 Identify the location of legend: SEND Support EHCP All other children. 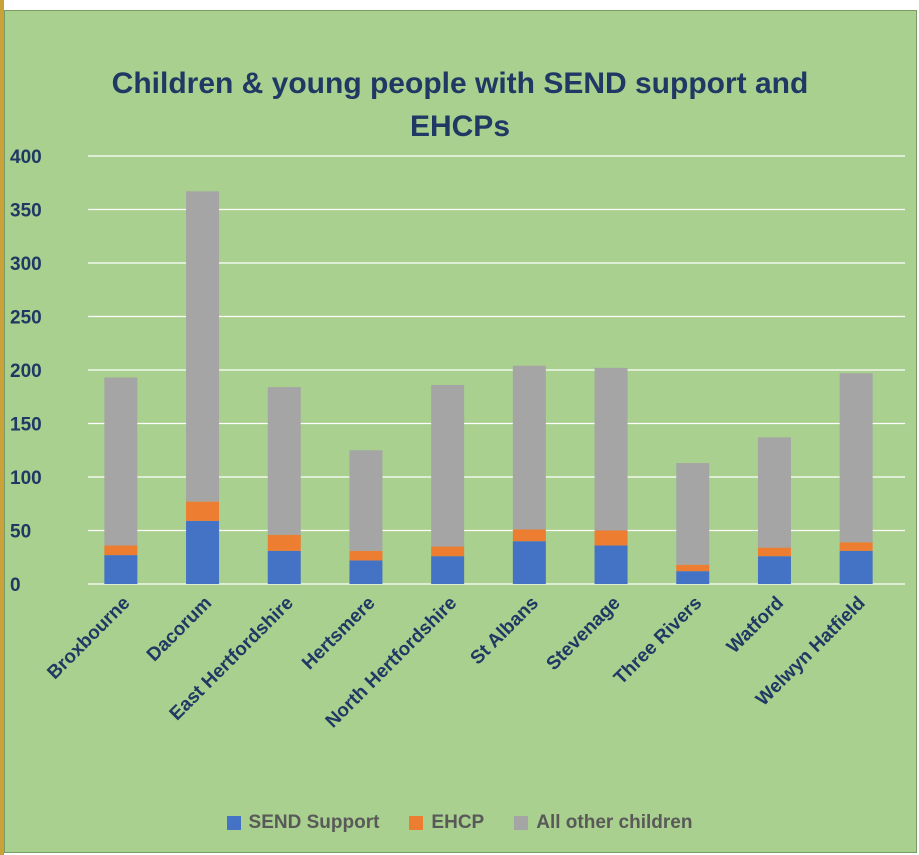
(459, 823).